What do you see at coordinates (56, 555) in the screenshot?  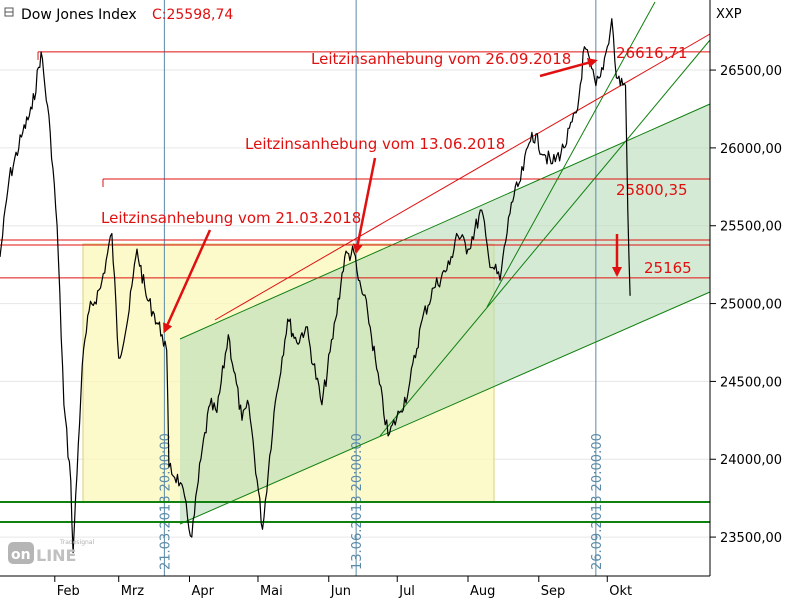 I see `logo-line: LINE` at bounding box center [56, 555].